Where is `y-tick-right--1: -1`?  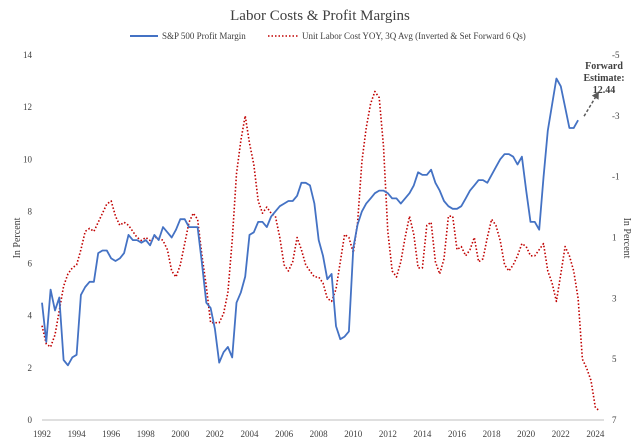 y-tick-right--1: -1 is located at coordinates (616, 177).